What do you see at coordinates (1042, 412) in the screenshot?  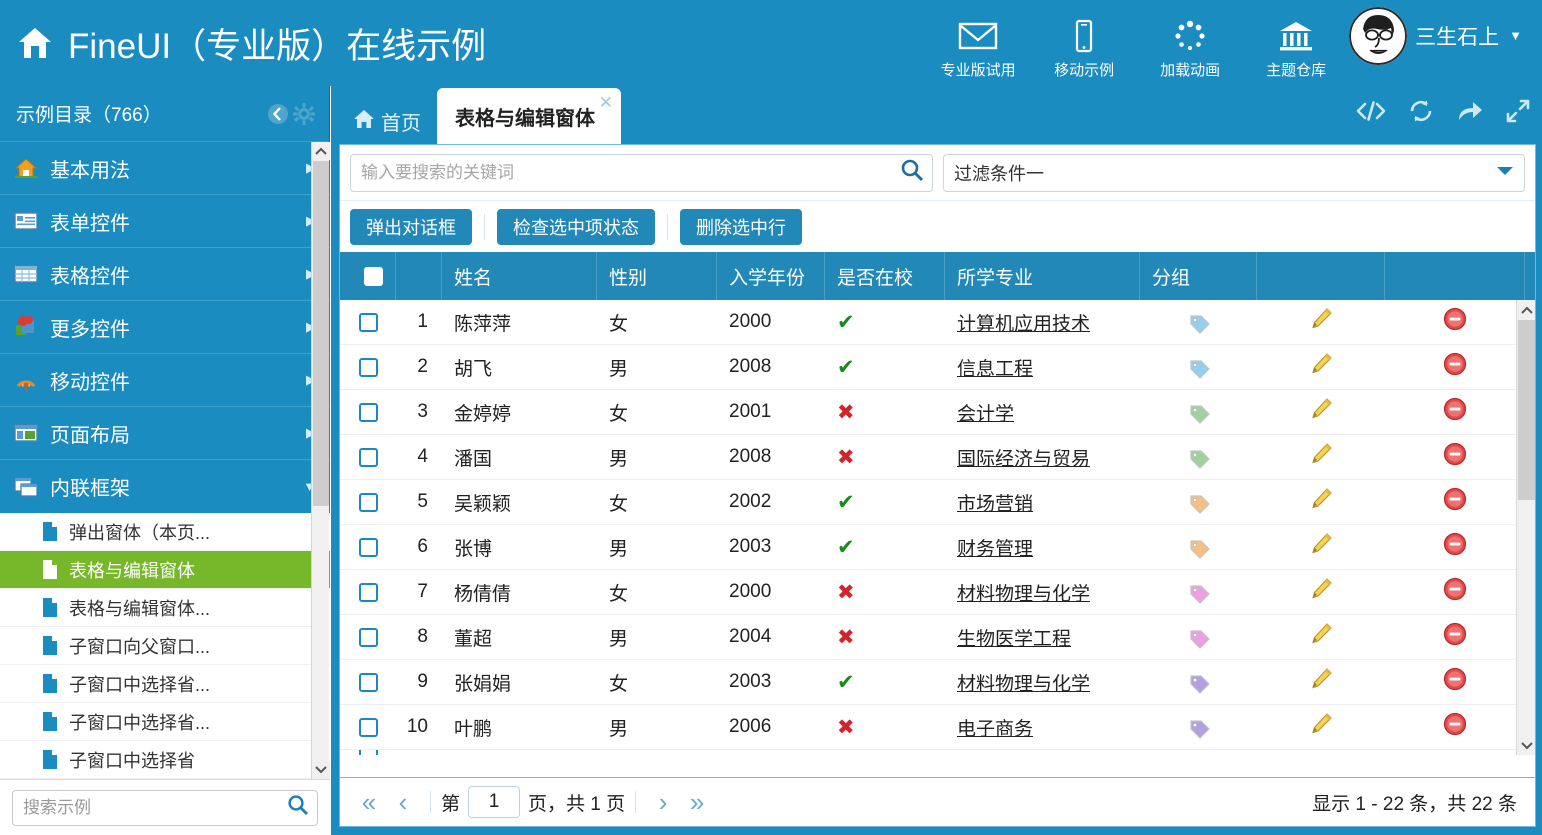 I see `row-major: 会计学` at bounding box center [1042, 412].